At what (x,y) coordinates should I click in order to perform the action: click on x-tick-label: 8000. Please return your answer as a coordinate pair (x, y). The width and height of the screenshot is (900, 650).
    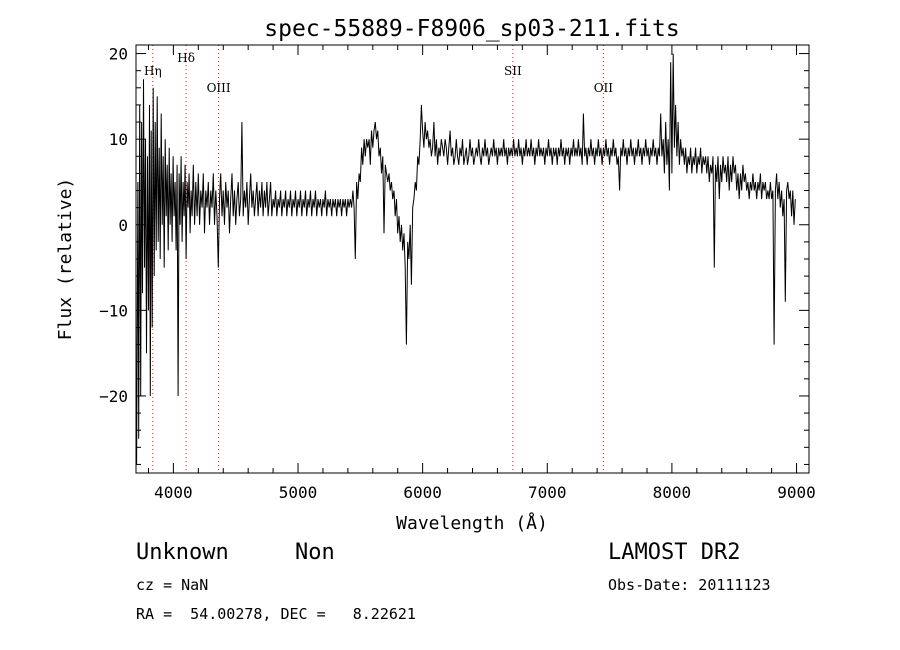
    Looking at the image, I should click on (672, 492).